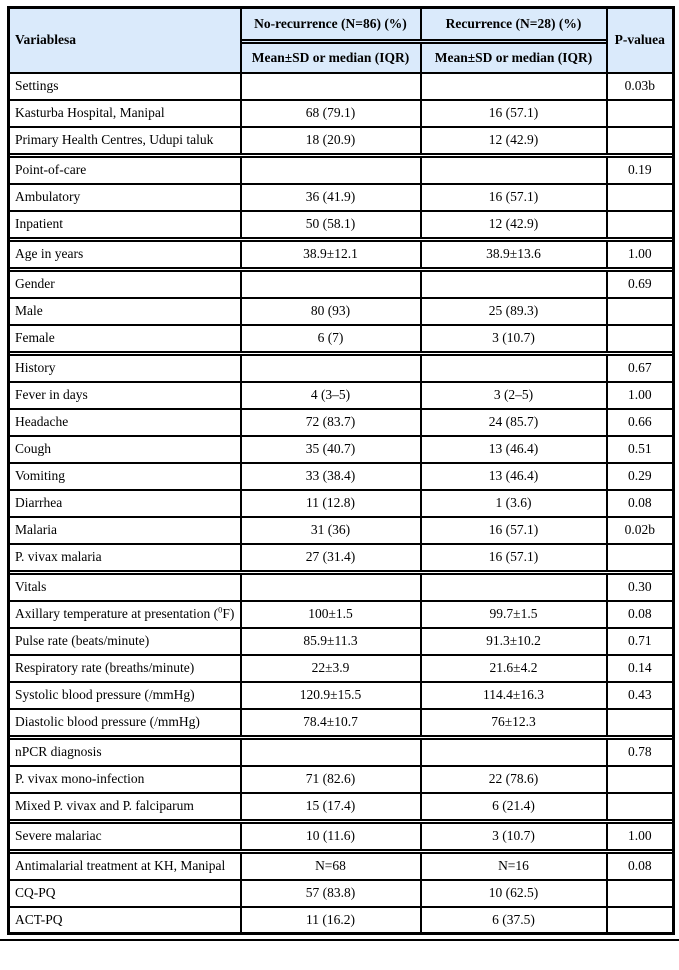 This screenshot has width=679, height=970. What do you see at coordinates (640, 668) in the screenshot?
I see `p-value: 0.14` at bounding box center [640, 668].